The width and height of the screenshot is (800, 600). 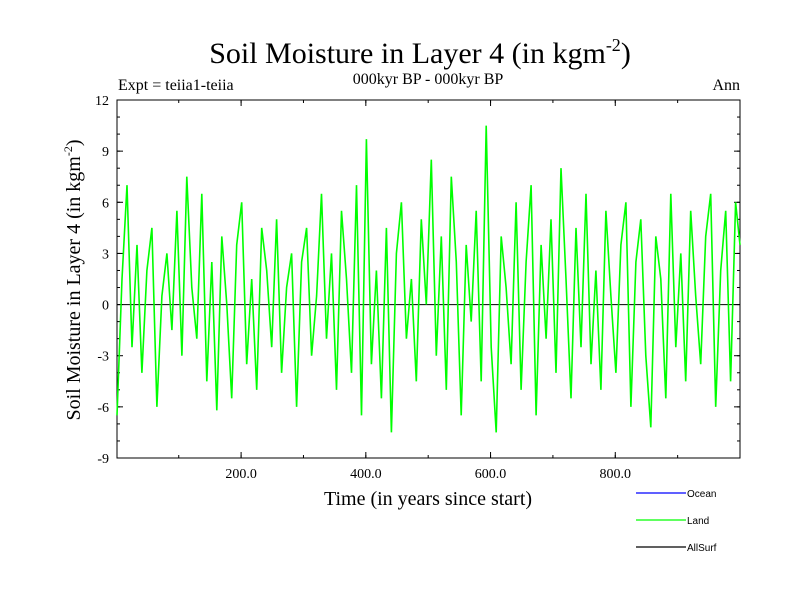 What do you see at coordinates (428, 499) in the screenshot?
I see `x-axis-label: Time (in years since start)` at bounding box center [428, 499].